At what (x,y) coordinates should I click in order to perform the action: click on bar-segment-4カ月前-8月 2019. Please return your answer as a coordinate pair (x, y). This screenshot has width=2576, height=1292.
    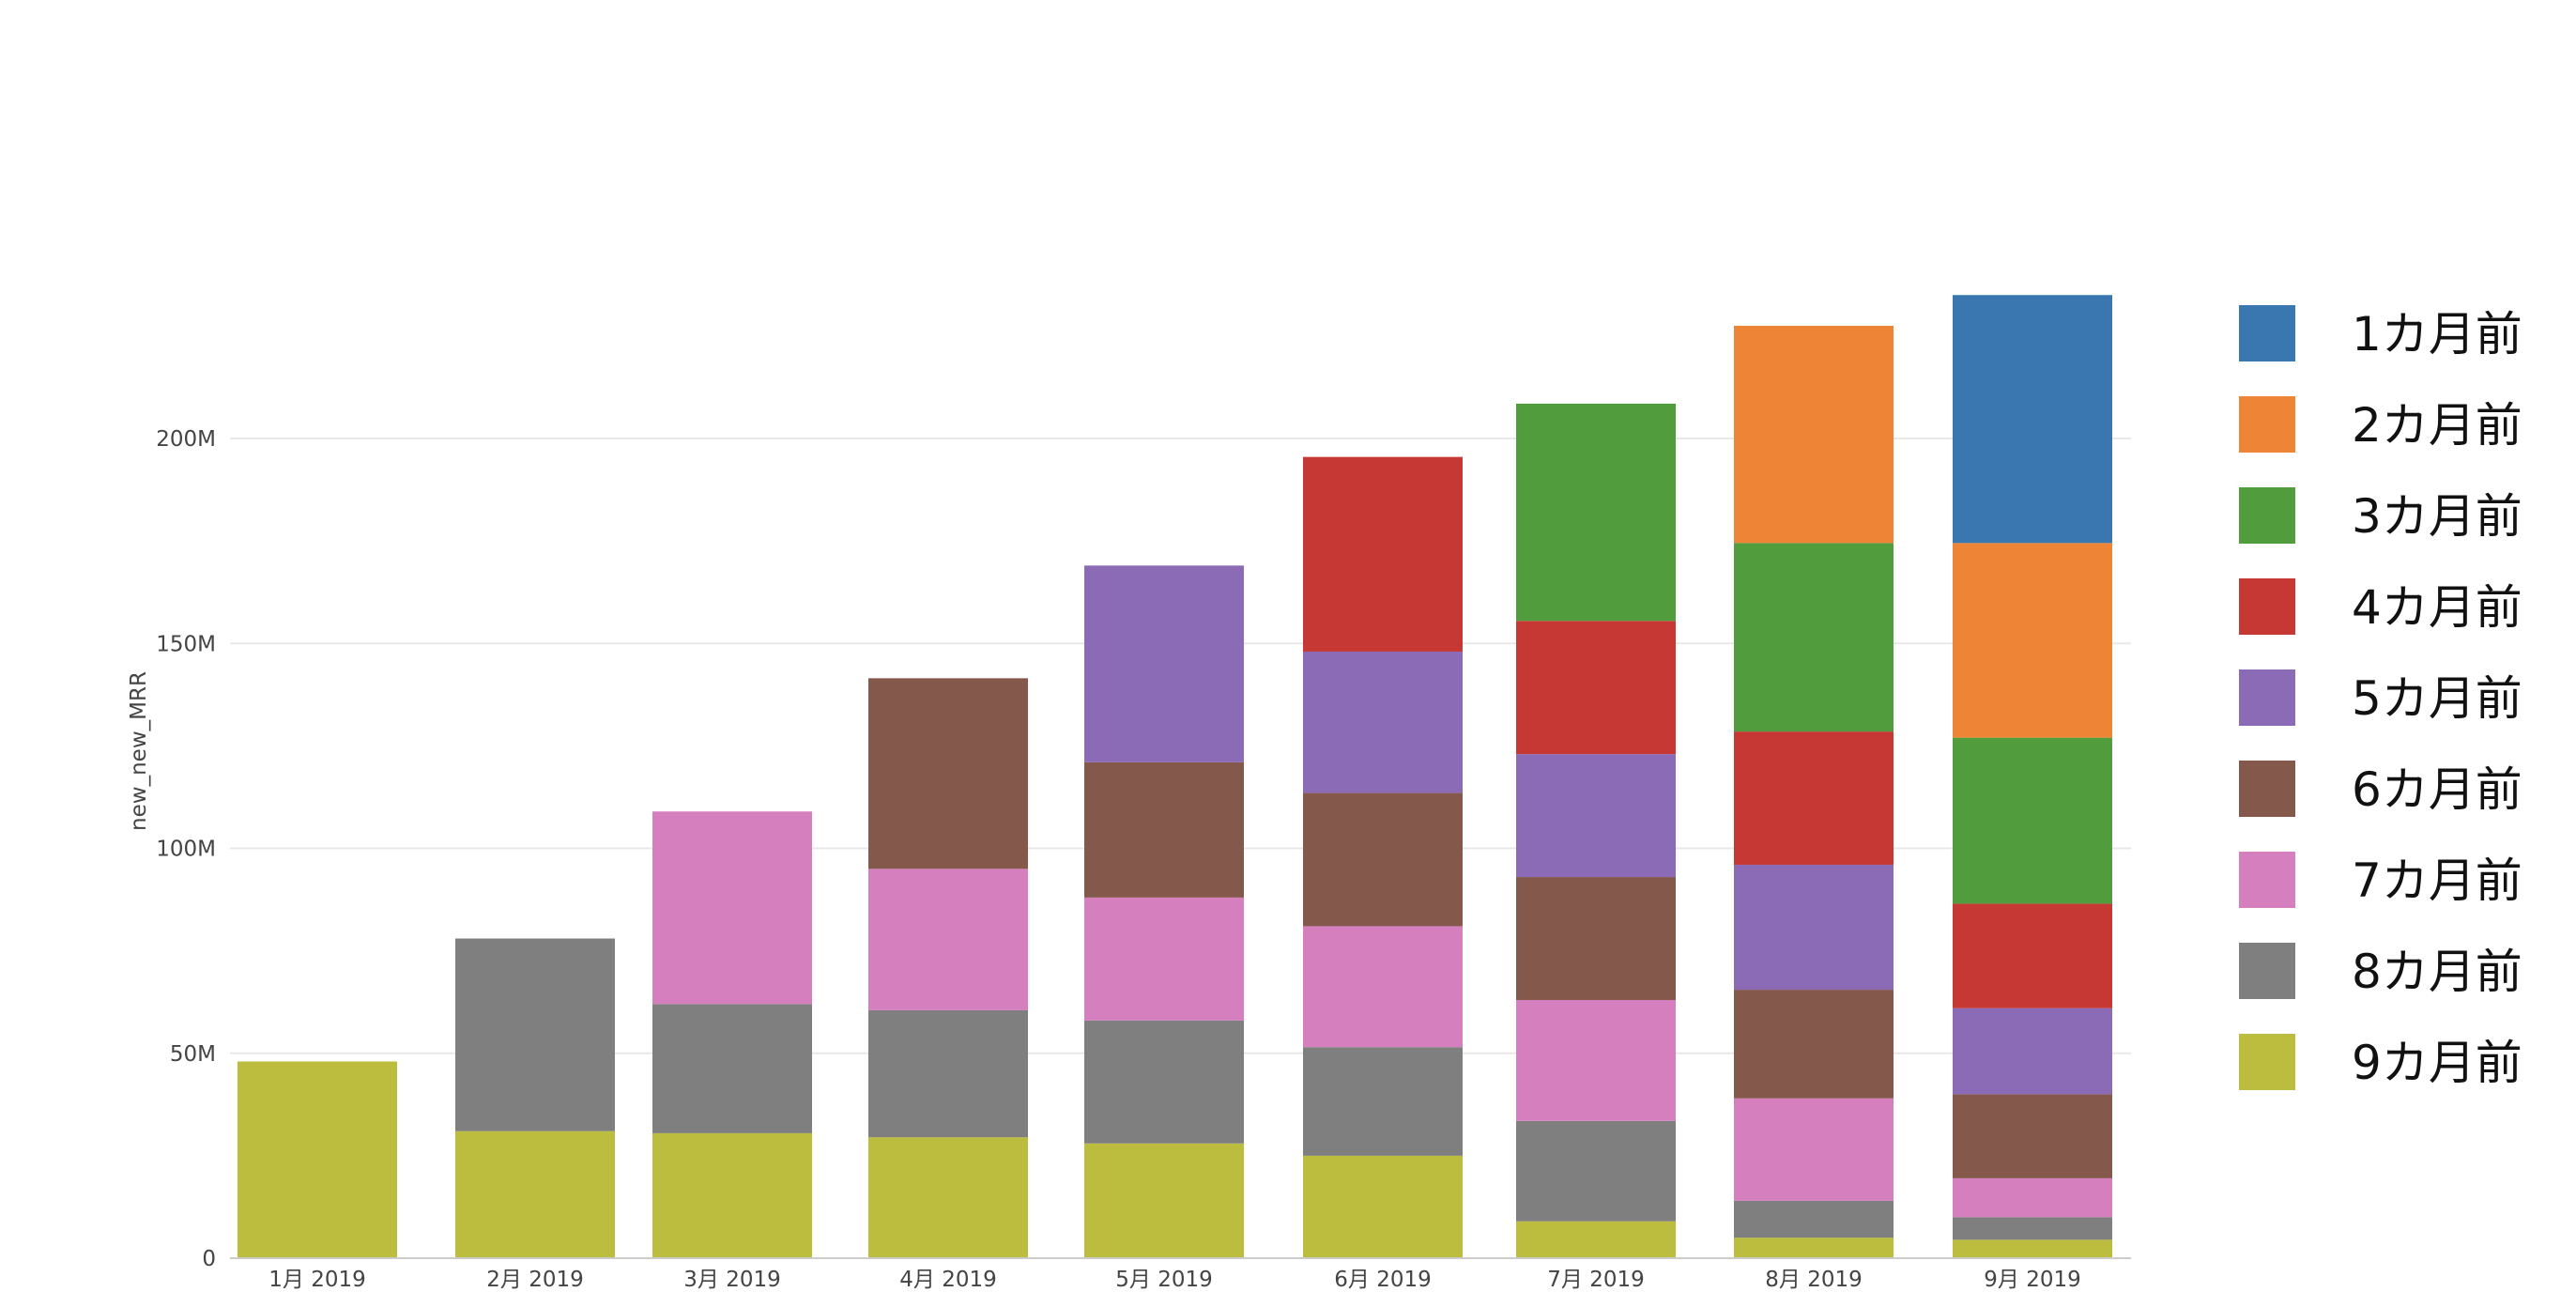
    Looking at the image, I should click on (1814, 798).